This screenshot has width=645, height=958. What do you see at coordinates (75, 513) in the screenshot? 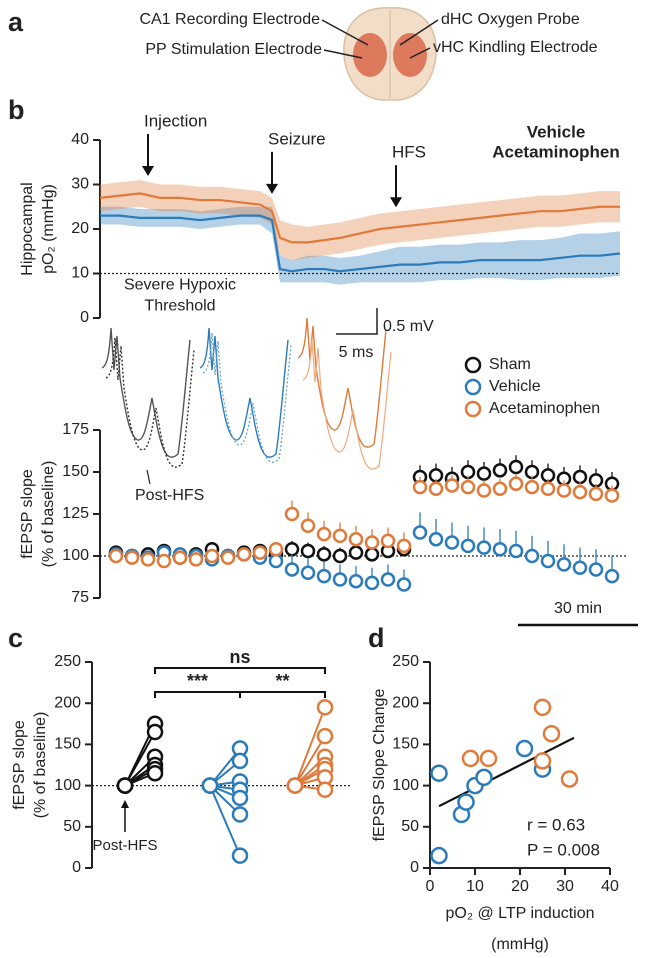
I see `y-tick-label: 125` at bounding box center [75, 513].